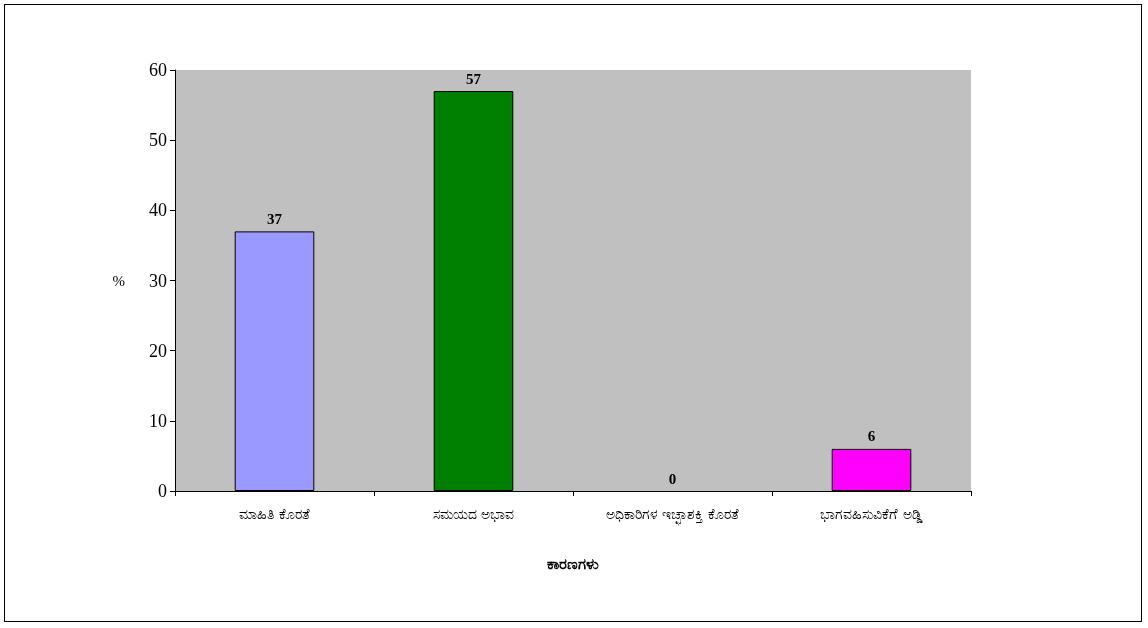  What do you see at coordinates (158, 70) in the screenshot?
I see `y-tick-label: 60` at bounding box center [158, 70].